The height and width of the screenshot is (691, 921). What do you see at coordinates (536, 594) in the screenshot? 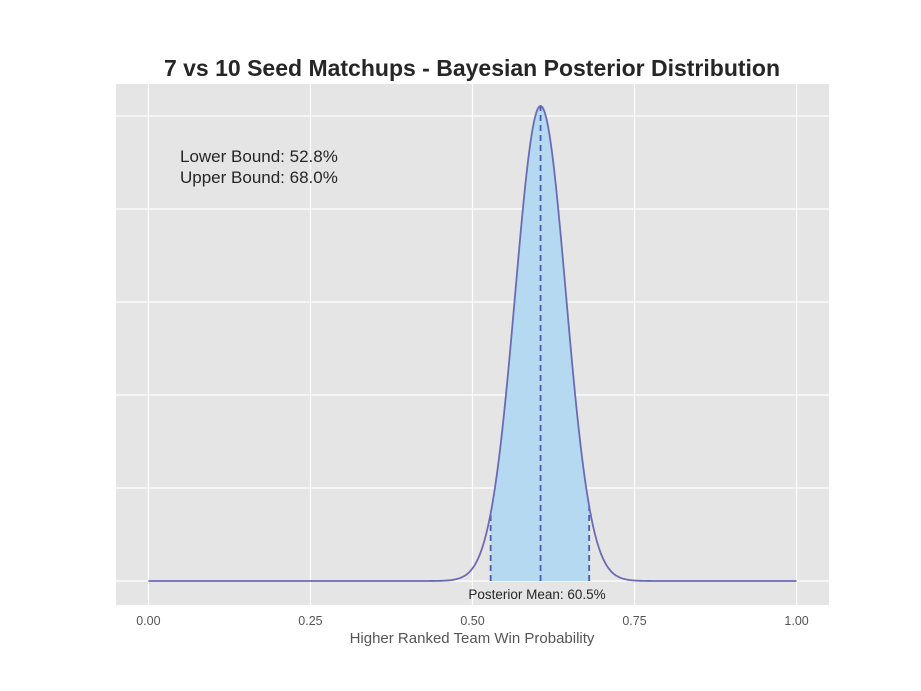
I see `posterior-mean-annotation: Posterior Mean: 60.5%` at bounding box center [536, 594].